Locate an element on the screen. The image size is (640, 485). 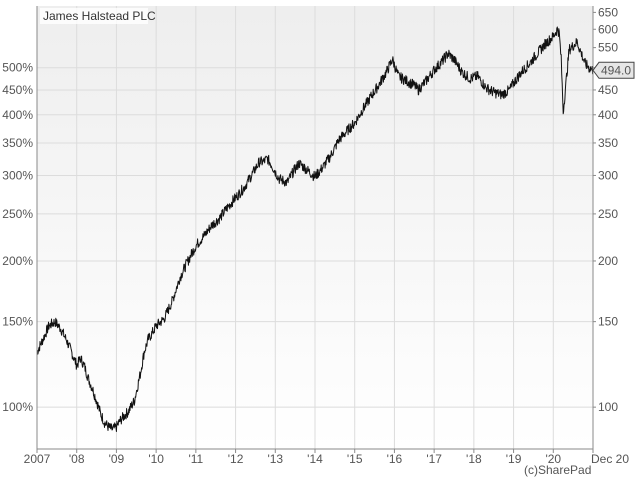
x-tick-label: 2007 is located at coordinates (37, 459).